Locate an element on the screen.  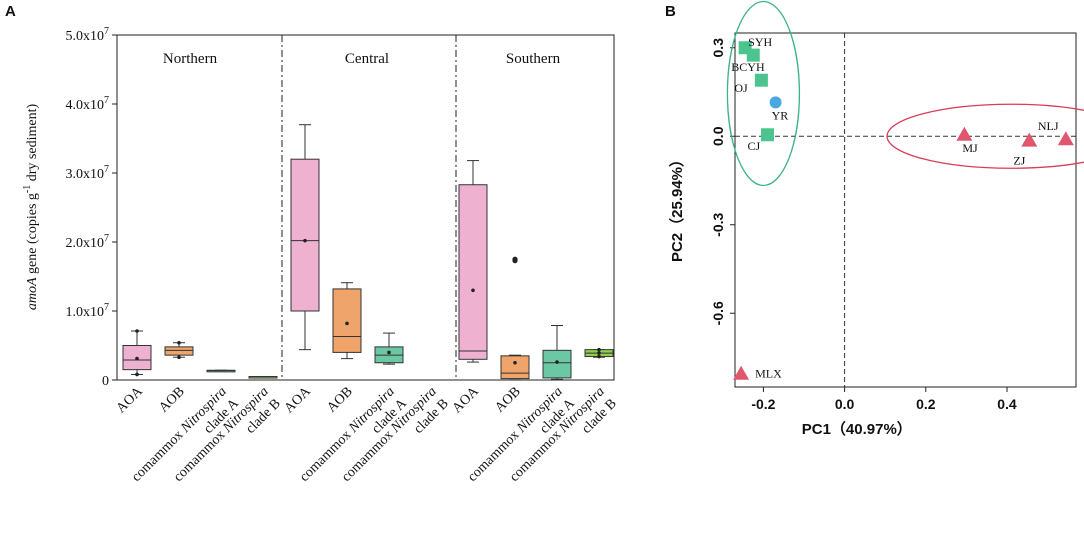
y-tick-label-a: 3.0x10⁷ is located at coordinates (88, 173).